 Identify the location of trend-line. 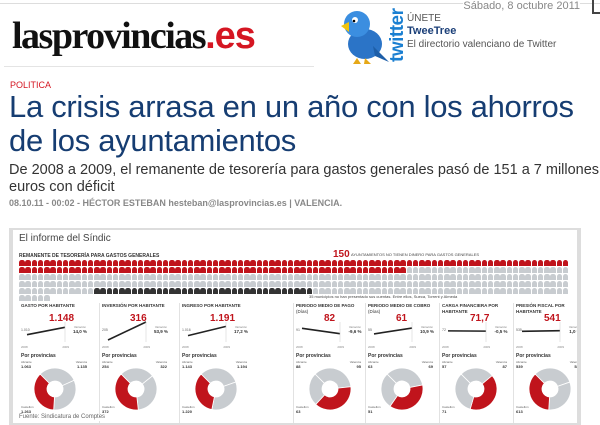
(467, 332).